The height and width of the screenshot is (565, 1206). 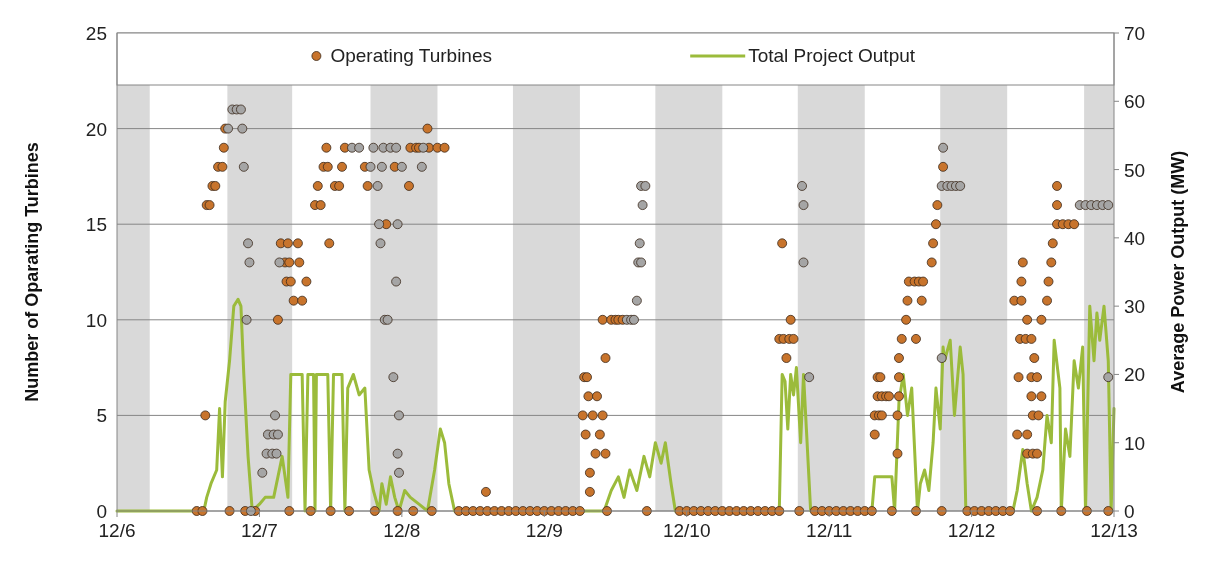 What do you see at coordinates (1178, 272) in the screenshot?
I see `y2-axis-title: Average Power Output (MW)` at bounding box center [1178, 272].